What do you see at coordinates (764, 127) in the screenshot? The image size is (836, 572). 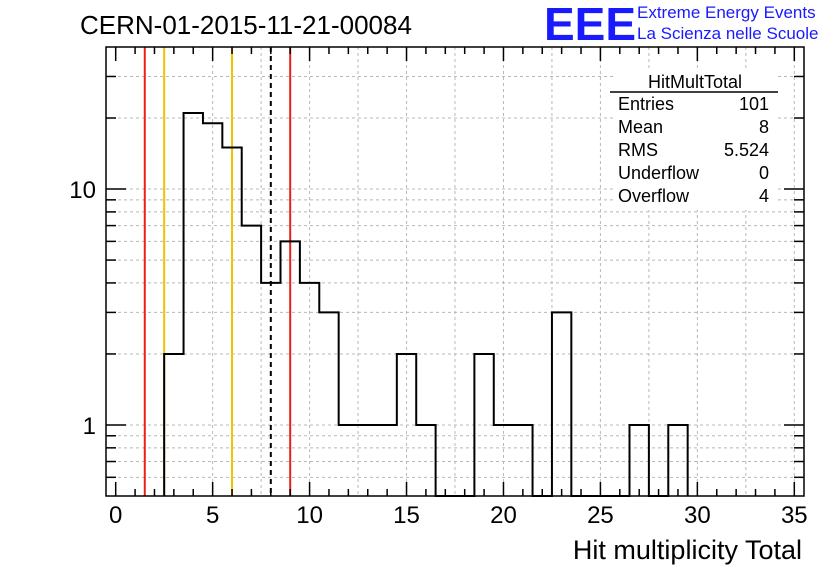 I see `stats-value-mean: 8` at bounding box center [764, 127].